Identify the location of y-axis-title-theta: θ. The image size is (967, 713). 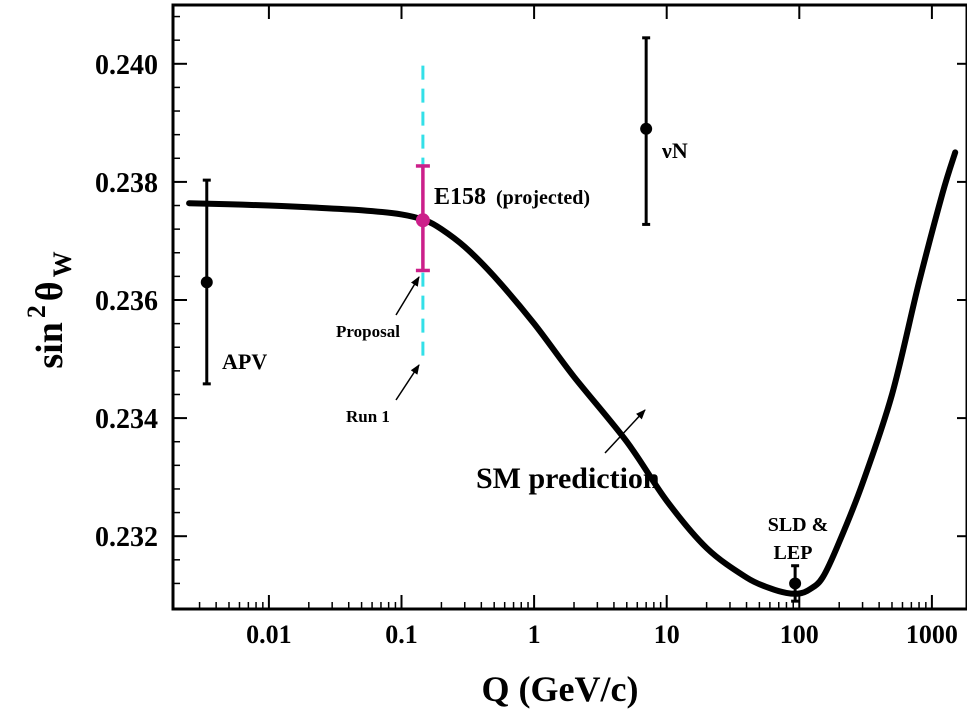
(50, 291).